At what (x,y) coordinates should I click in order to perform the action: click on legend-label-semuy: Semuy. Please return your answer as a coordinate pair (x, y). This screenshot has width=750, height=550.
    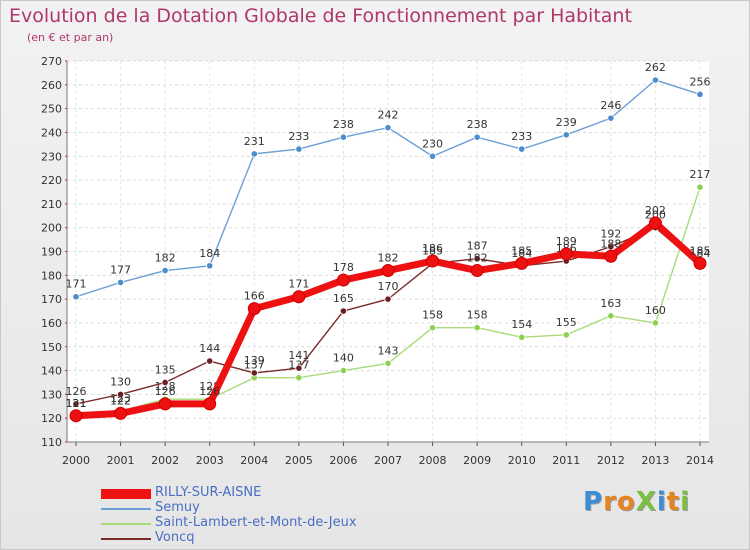
    Looking at the image, I should click on (177, 507).